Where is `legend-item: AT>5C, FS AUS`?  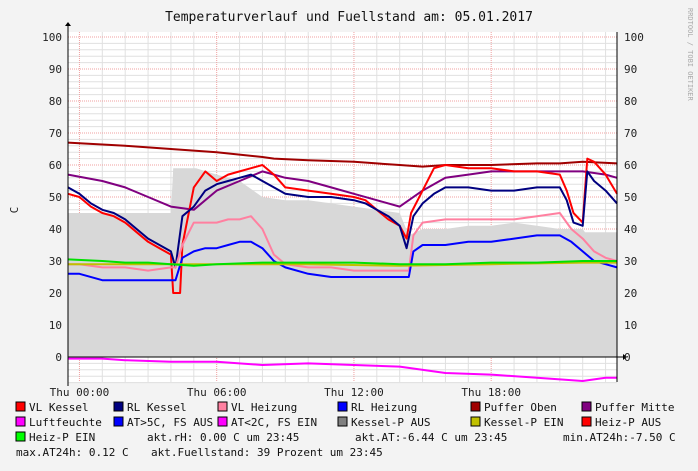 legend-item: AT>5C, FS AUS is located at coordinates (163, 422).